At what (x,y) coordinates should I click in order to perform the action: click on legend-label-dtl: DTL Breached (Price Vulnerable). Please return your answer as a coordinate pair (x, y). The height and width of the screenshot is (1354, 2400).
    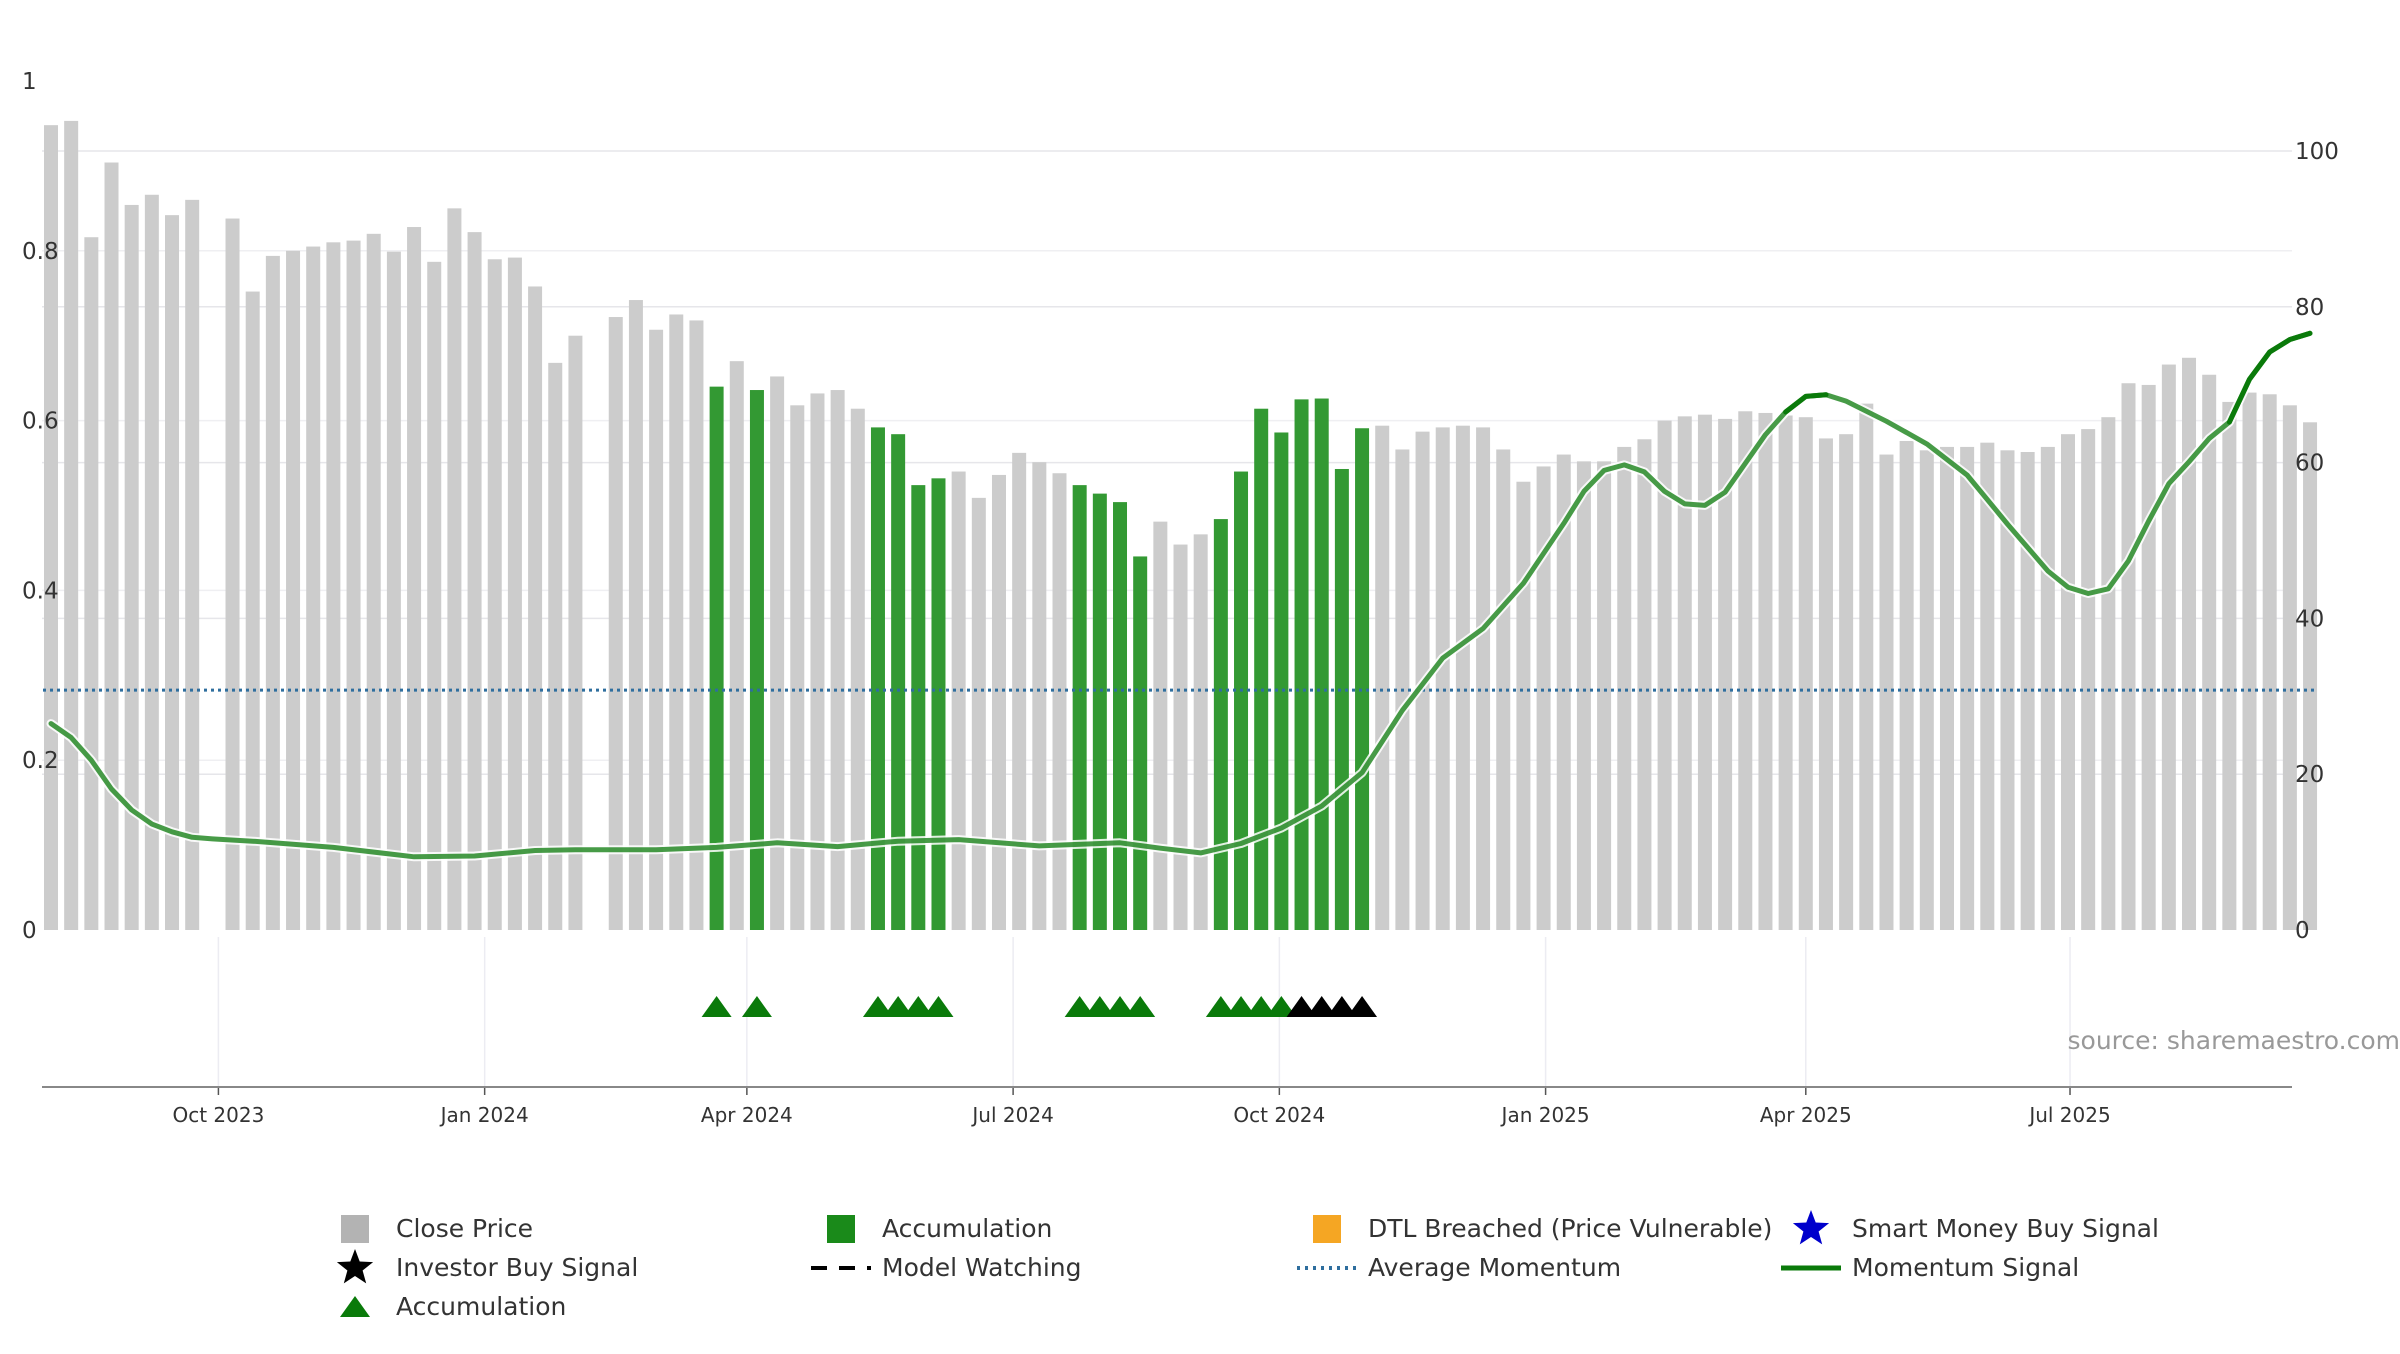
    Looking at the image, I should click on (1570, 1228).